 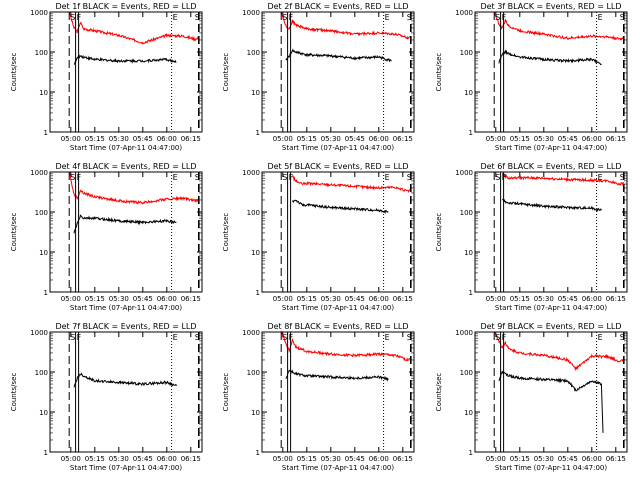 I want to click on panel-title: Det 7f BLACK = Events, RED = LLD, so click(x=125, y=326).